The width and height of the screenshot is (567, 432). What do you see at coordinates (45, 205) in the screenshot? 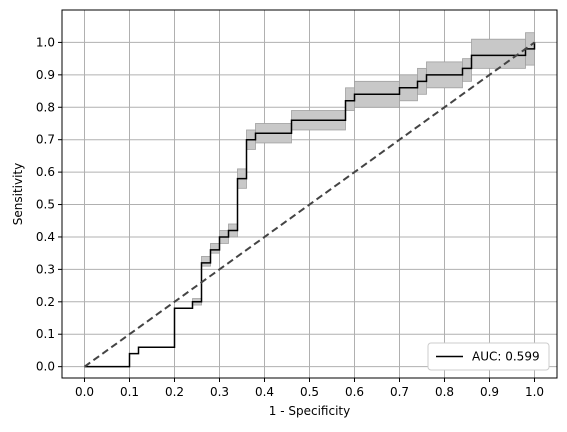
I see `y-tick-label: 0.5` at bounding box center [45, 205].